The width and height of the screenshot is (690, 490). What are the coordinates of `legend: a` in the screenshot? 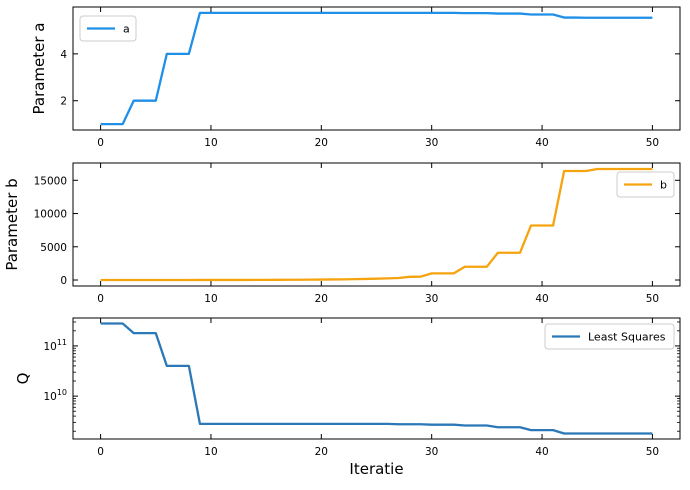 It's located at (108, 28).